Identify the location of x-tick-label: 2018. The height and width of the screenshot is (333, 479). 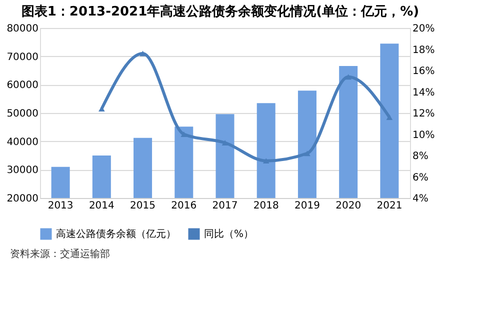
(266, 206).